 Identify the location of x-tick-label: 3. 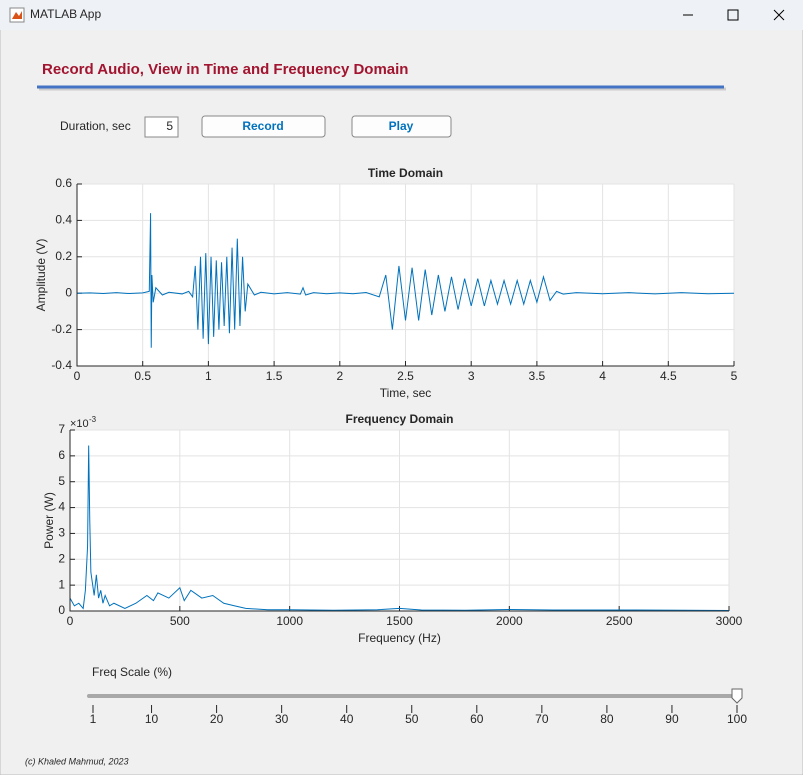
(471, 376).